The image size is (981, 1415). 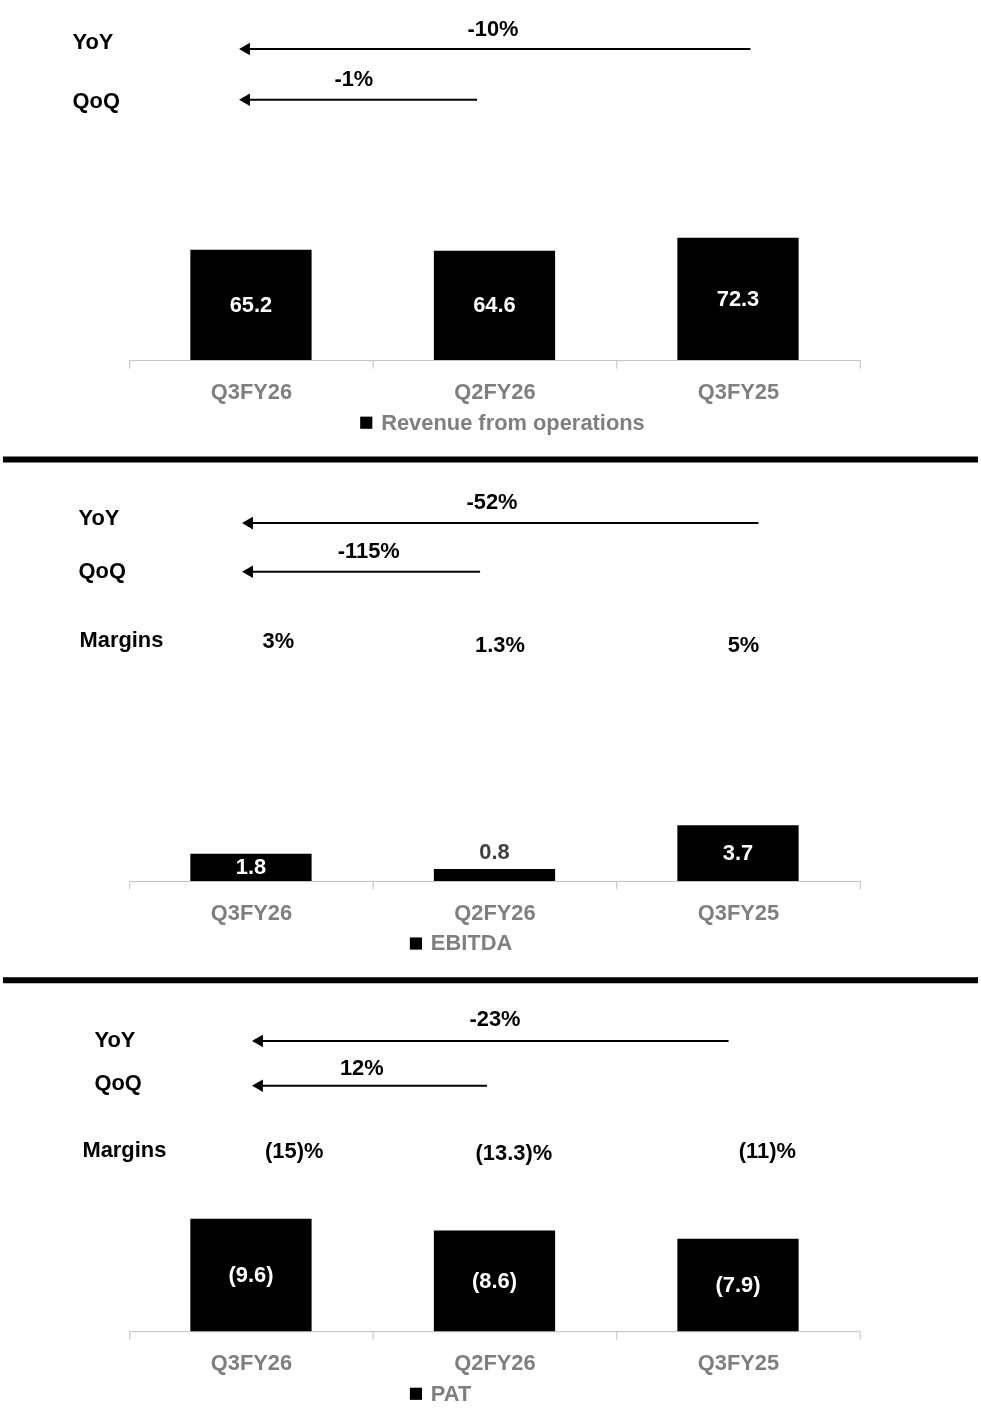 What do you see at coordinates (738, 1284) in the screenshot?
I see `data-label: (7.9)` at bounding box center [738, 1284].